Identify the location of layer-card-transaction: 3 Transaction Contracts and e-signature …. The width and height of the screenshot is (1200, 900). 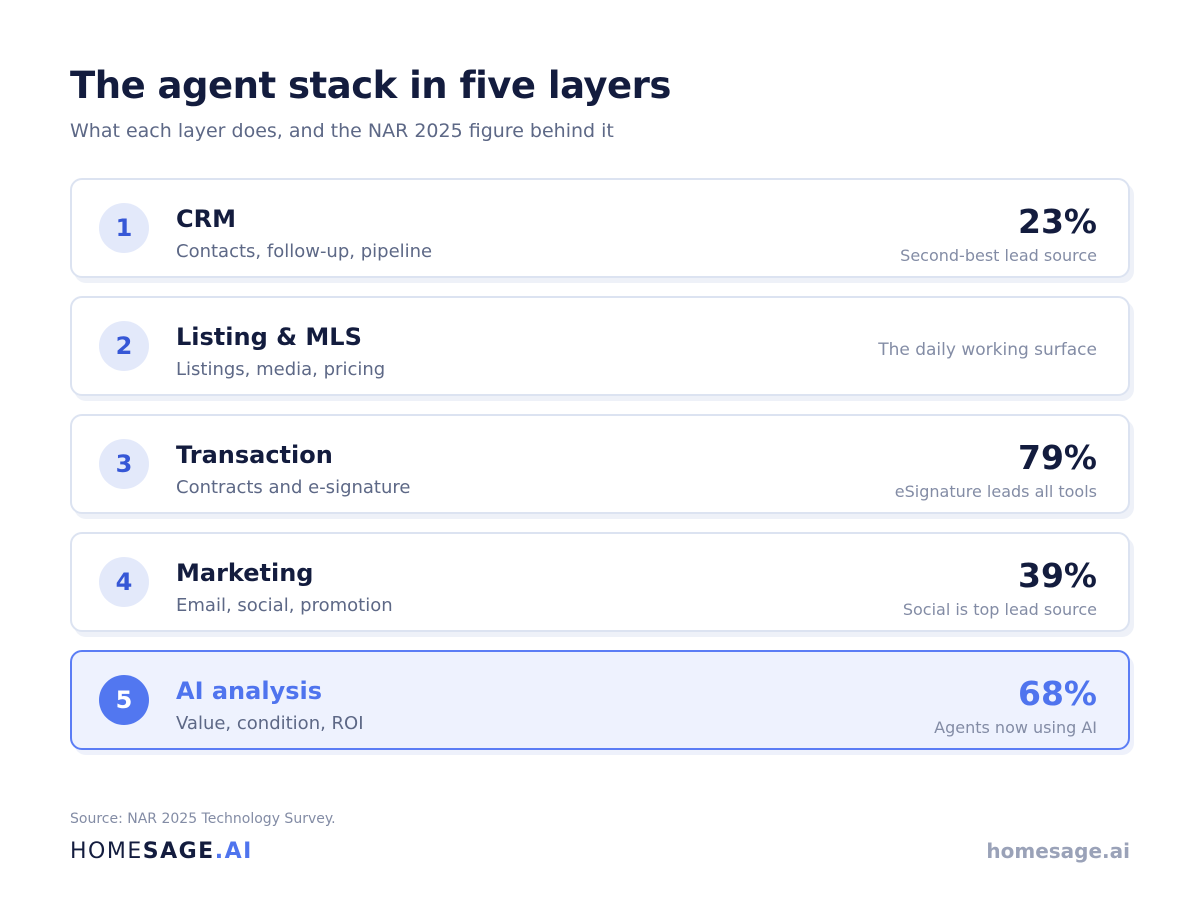
(600, 464).